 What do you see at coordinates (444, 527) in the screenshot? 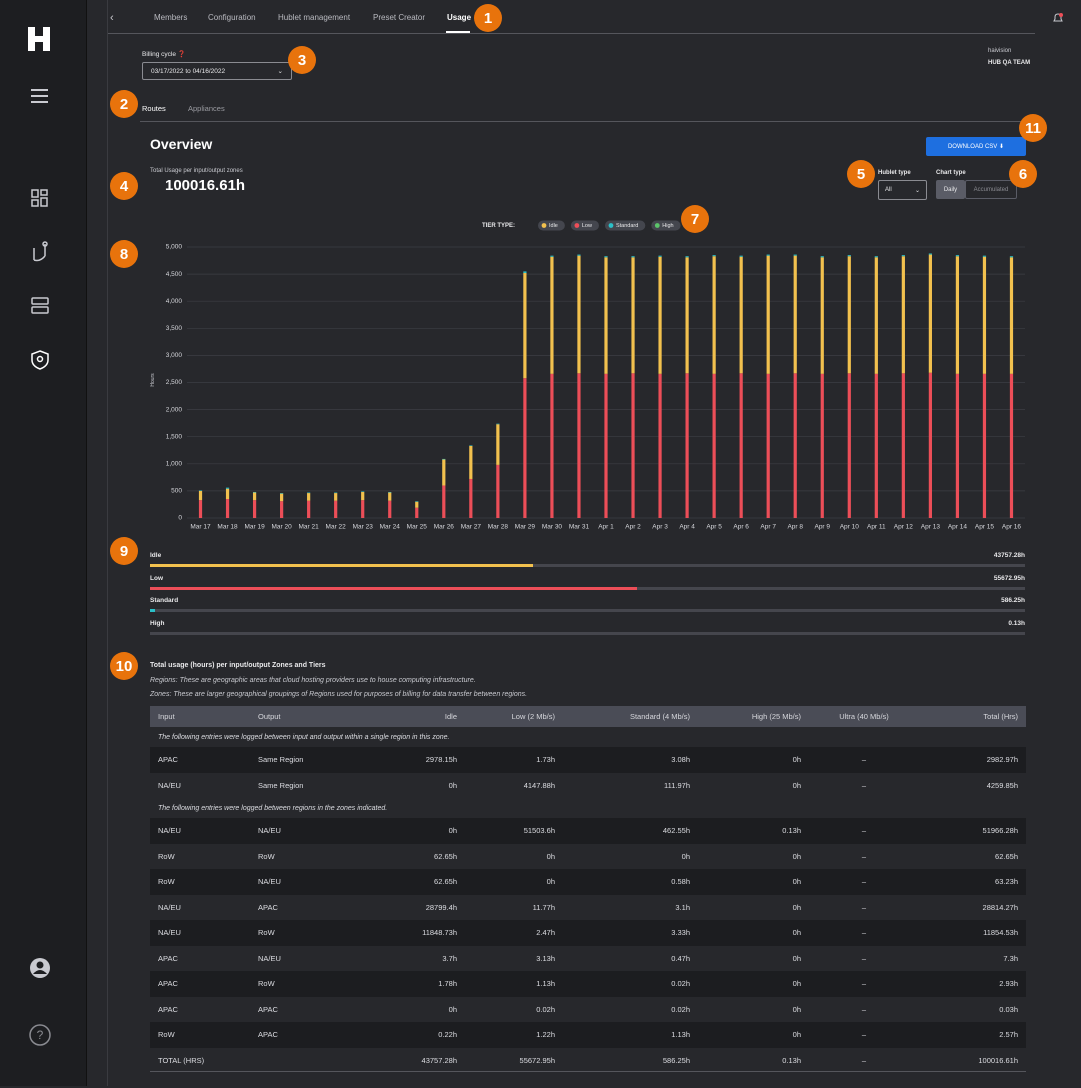
I see `x-tick-label: Mar 26` at bounding box center [444, 527].